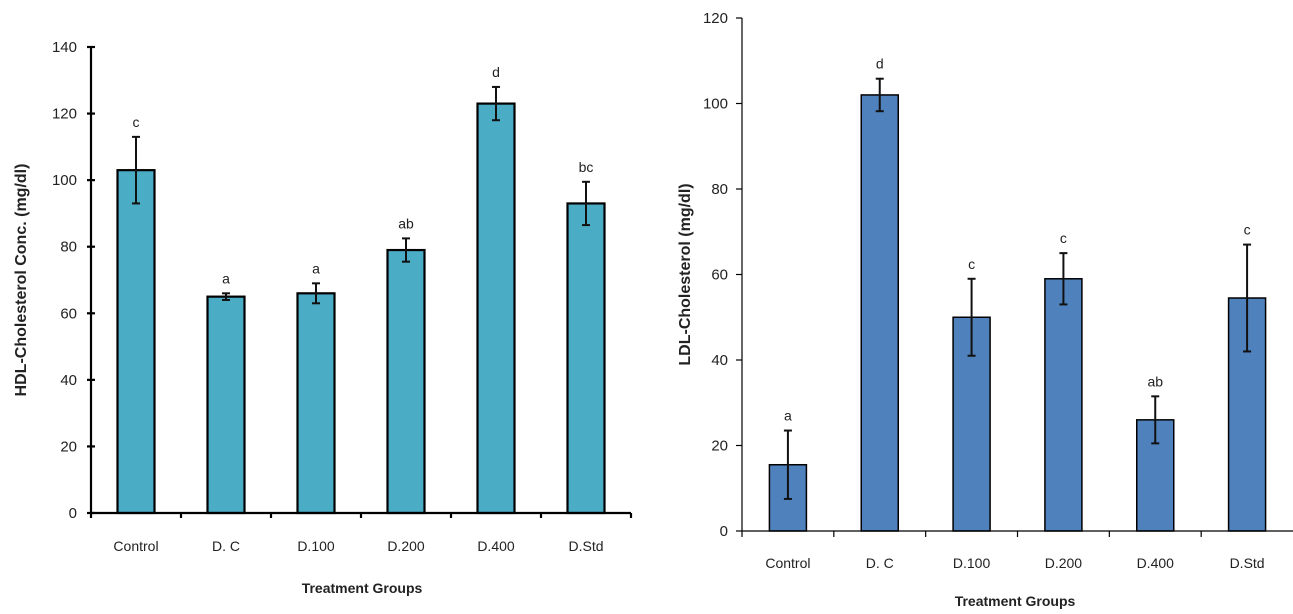 The height and width of the screenshot is (614, 1293). What do you see at coordinates (586, 167) in the screenshot?
I see `significance-label: bc` at bounding box center [586, 167].